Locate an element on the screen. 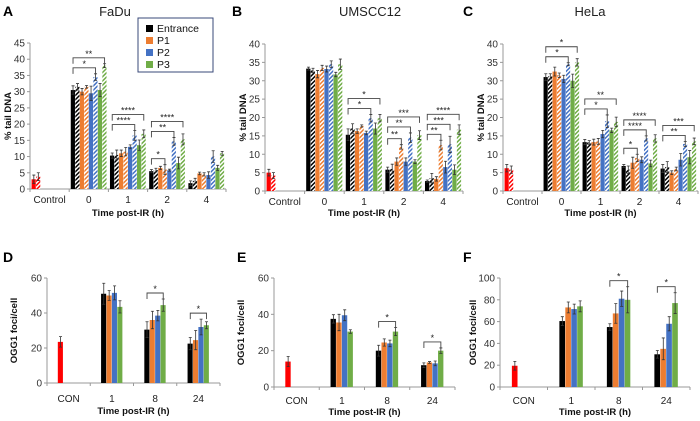  x-tick-label: 2 is located at coordinates (640, 202).